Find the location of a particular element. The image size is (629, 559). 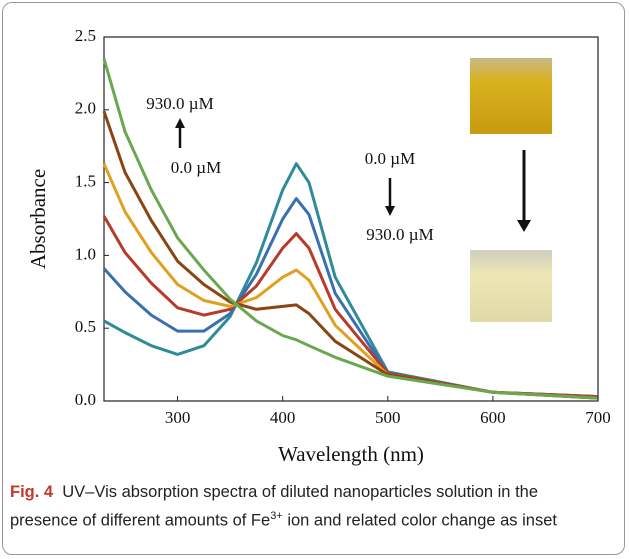

x-tick-label: 500 is located at coordinates (388, 417).